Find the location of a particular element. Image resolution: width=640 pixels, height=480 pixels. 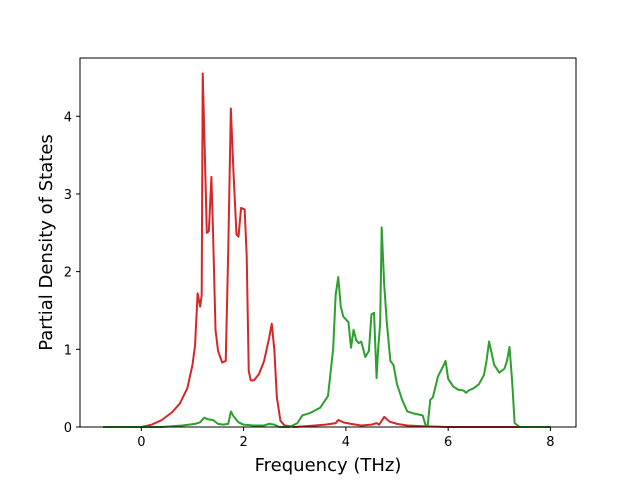

x-tick-label: 4 is located at coordinates (346, 442).